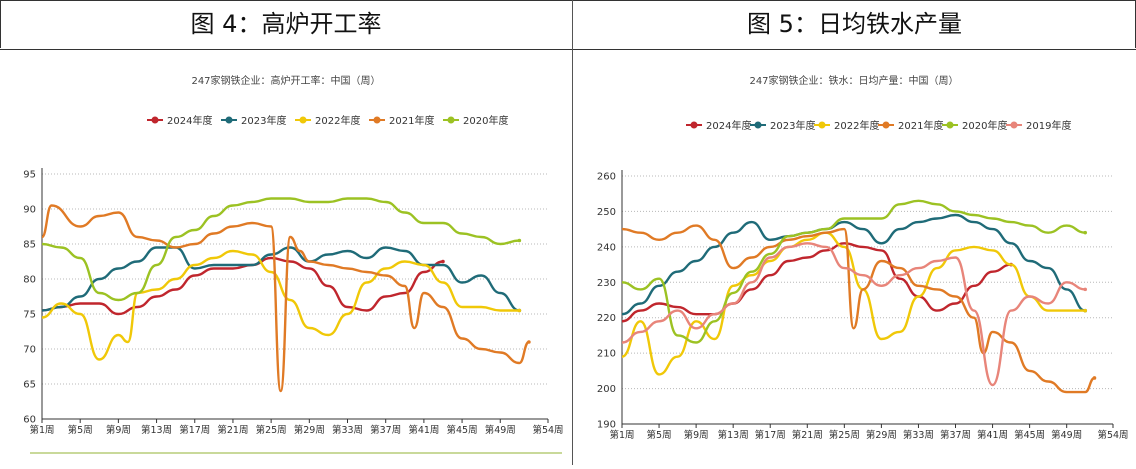 The width and height of the screenshot is (1136, 469). I want to click on x-tick-label: 第29周, so click(309, 430).